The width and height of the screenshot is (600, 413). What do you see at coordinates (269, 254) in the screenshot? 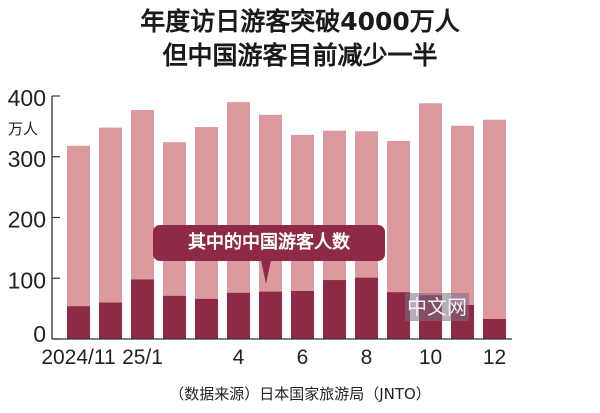
I see `china-series-callout: 其中的中国游客人数` at bounding box center [269, 254].